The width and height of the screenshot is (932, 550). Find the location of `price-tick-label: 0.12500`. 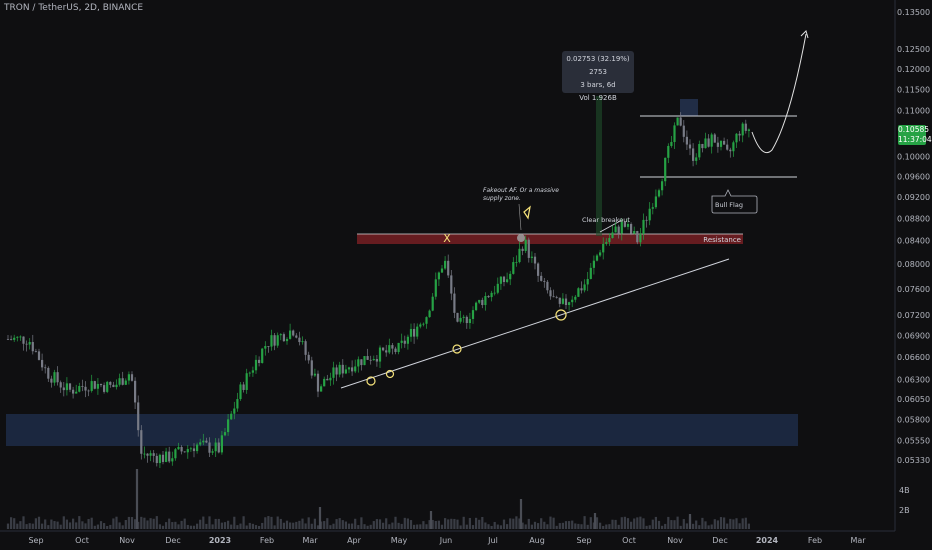

price-tick-label: 0.12500 is located at coordinates (913, 49).